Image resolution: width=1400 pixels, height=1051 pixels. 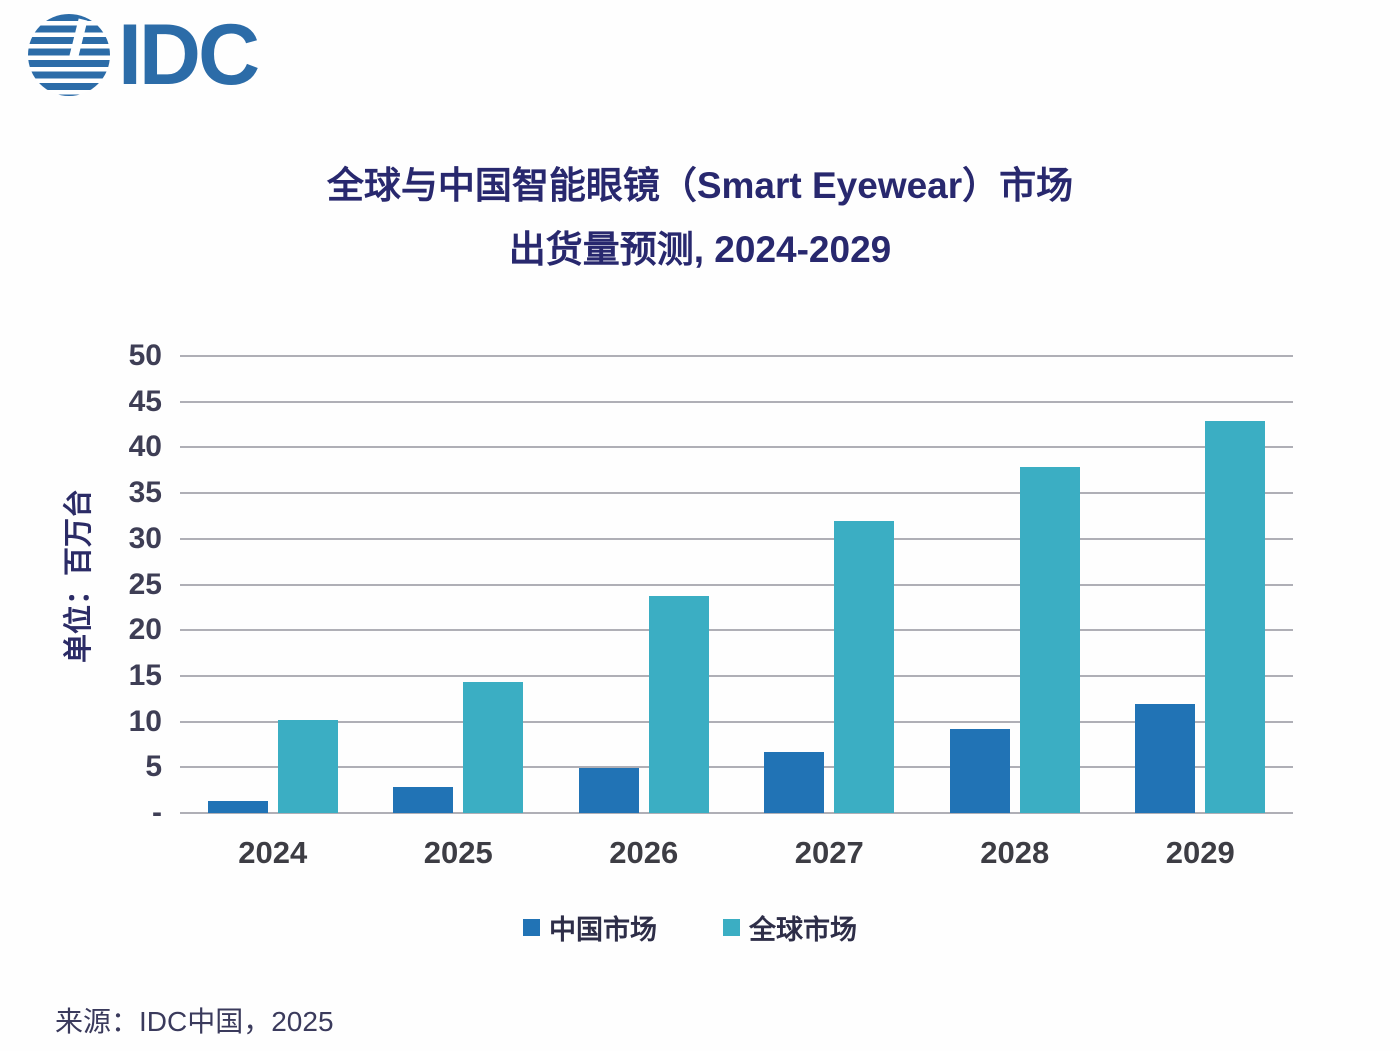 I want to click on idc-globe-icon, so click(x=69, y=55).